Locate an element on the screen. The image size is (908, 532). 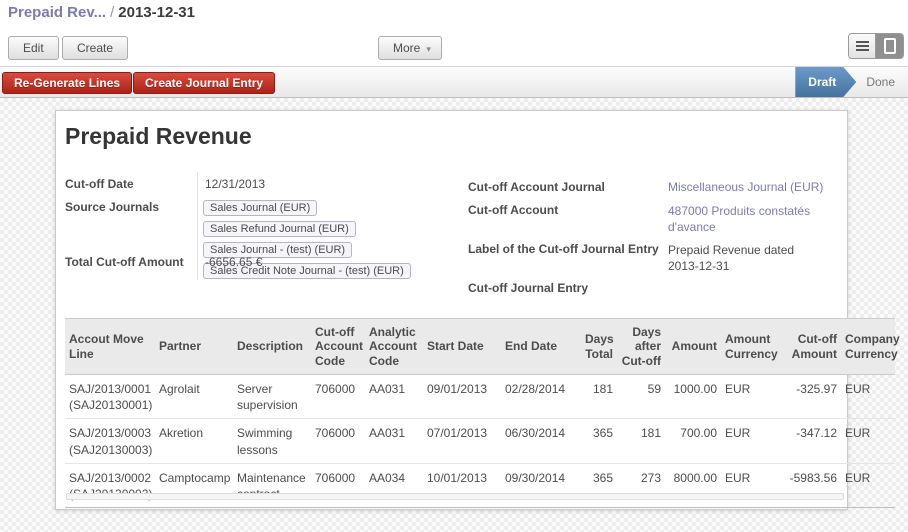
column-header: Cut-off Amount is located at coordinates (812, 346).